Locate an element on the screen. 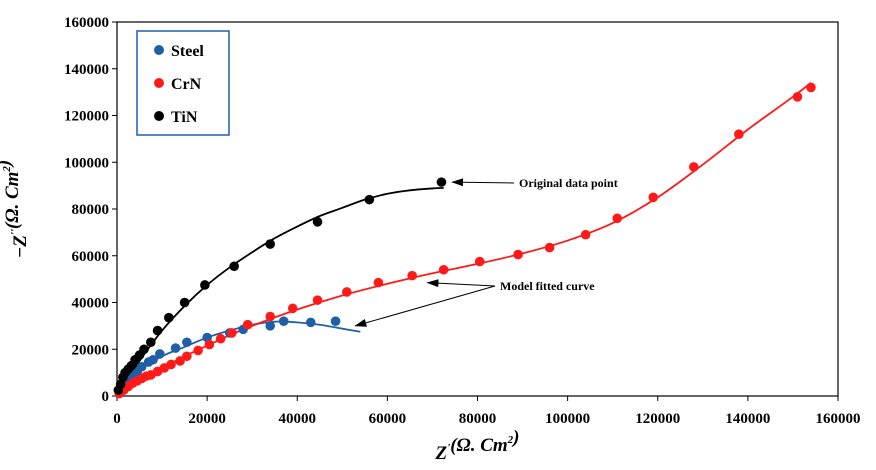 This screenshot has width=876, height=470. x-tick-label: 100000 is located at coordinates (567, 419).